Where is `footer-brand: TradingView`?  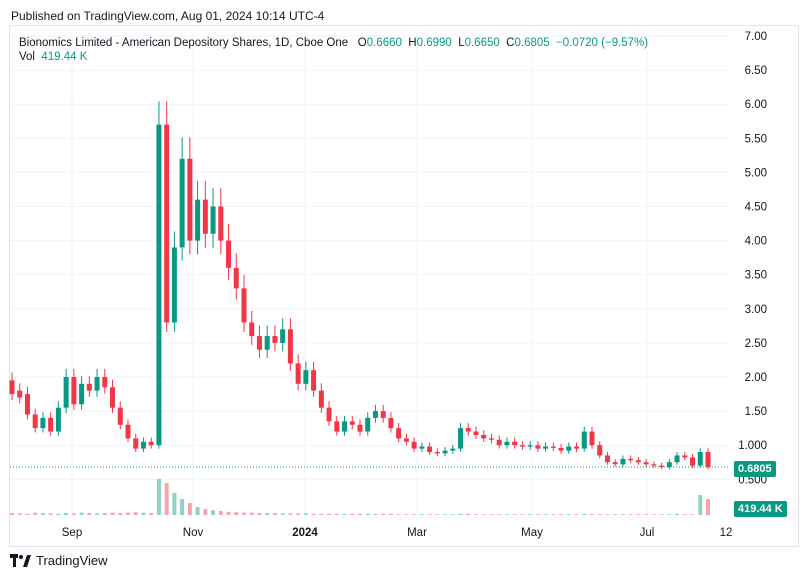 footer-brand: TradingView is located at coordinates (59, 560).